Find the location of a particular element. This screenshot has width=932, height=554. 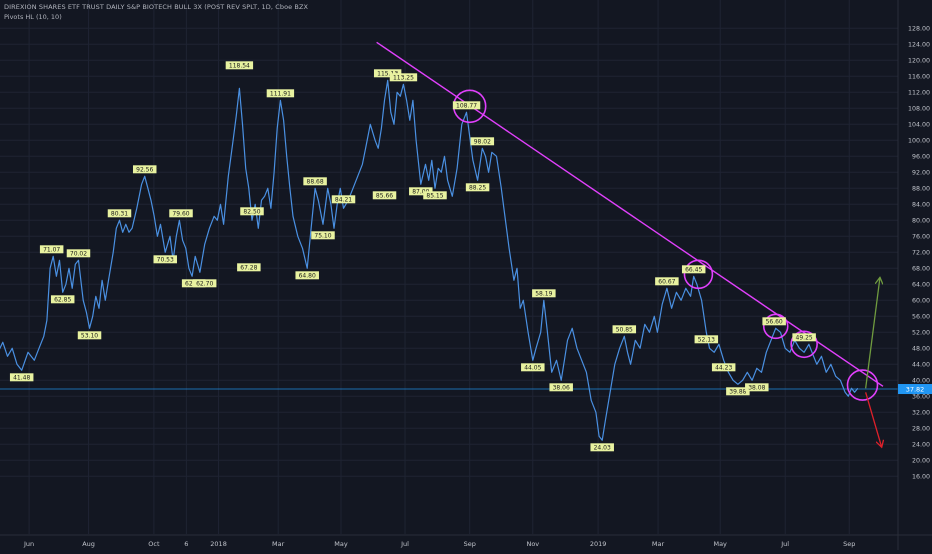

pivot-label-text: 108.77 is located at coordinates (466, 106).